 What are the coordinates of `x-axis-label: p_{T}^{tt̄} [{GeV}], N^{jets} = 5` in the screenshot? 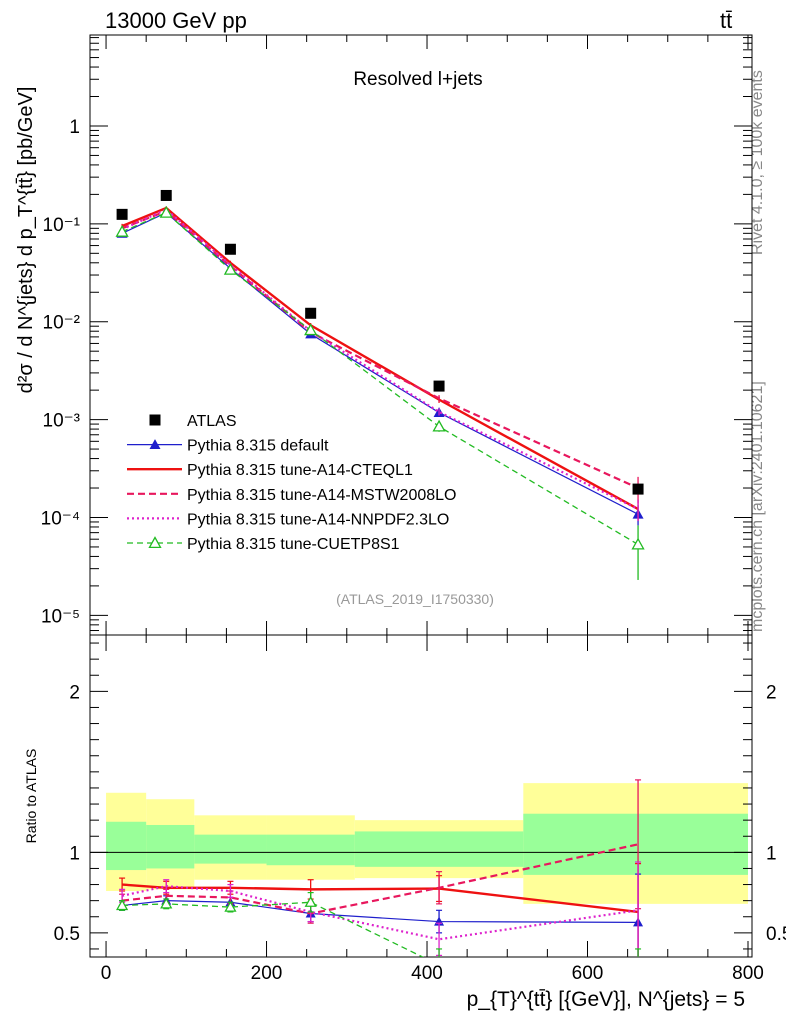 It's located at (606, 999).